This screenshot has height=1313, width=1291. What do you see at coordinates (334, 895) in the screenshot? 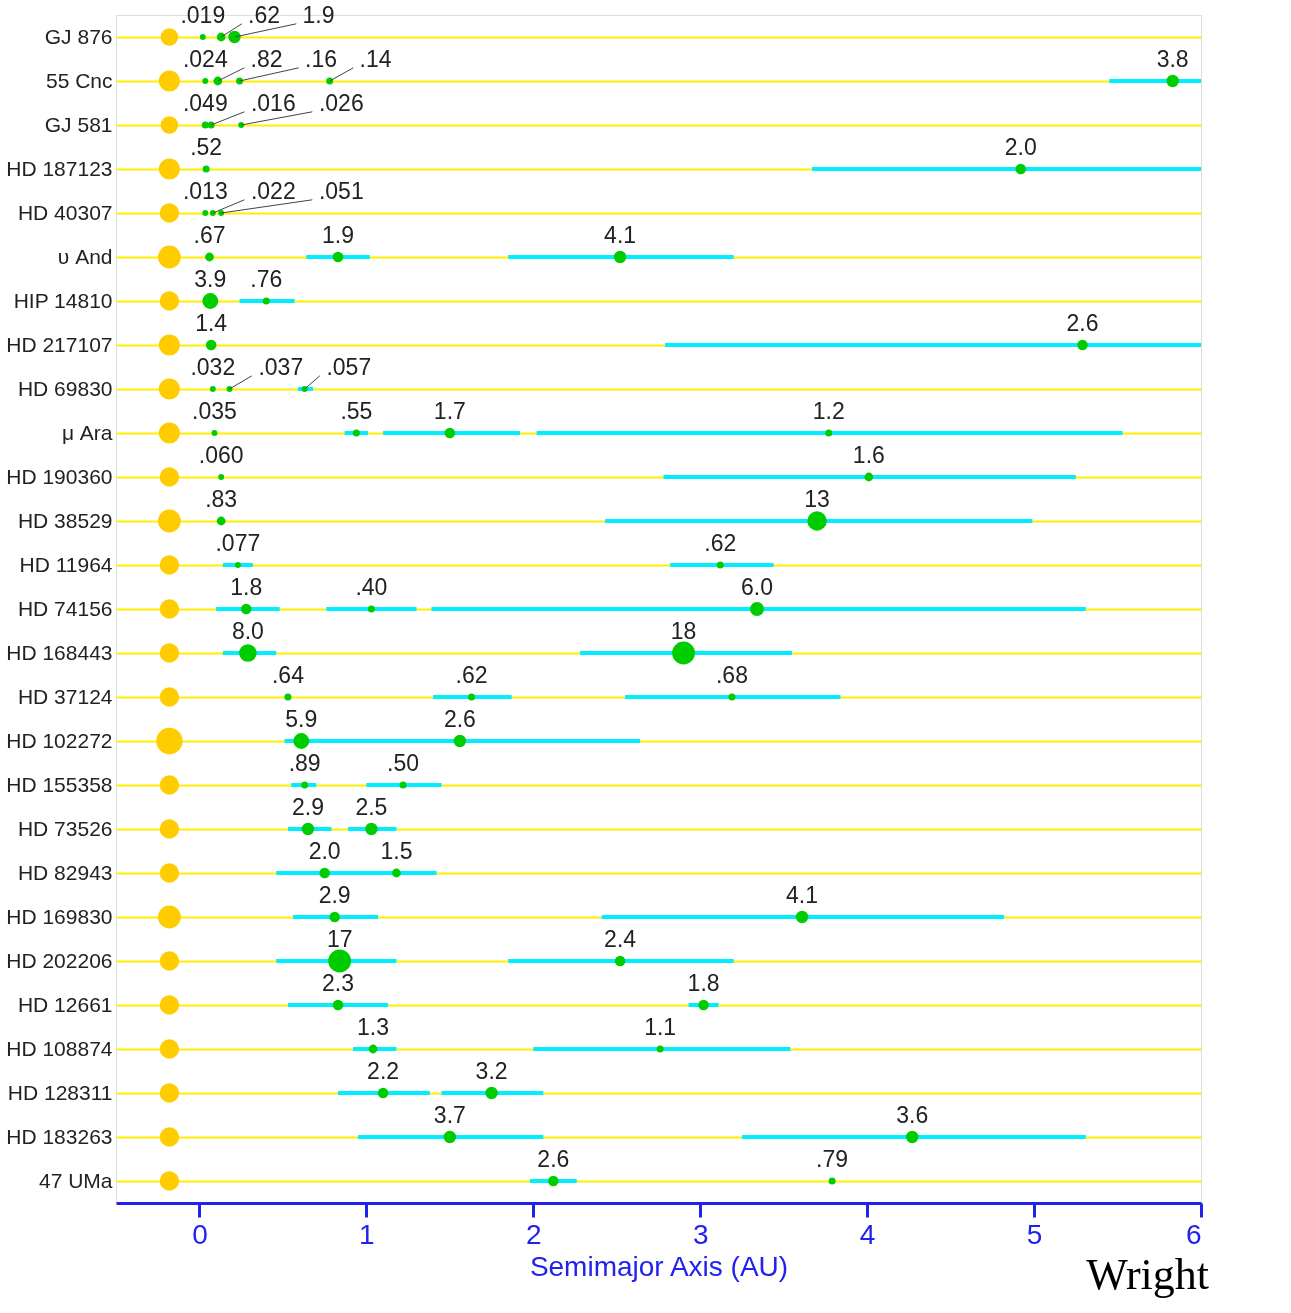
I see `annotation: 2.9` at bounding box center [334, 895].